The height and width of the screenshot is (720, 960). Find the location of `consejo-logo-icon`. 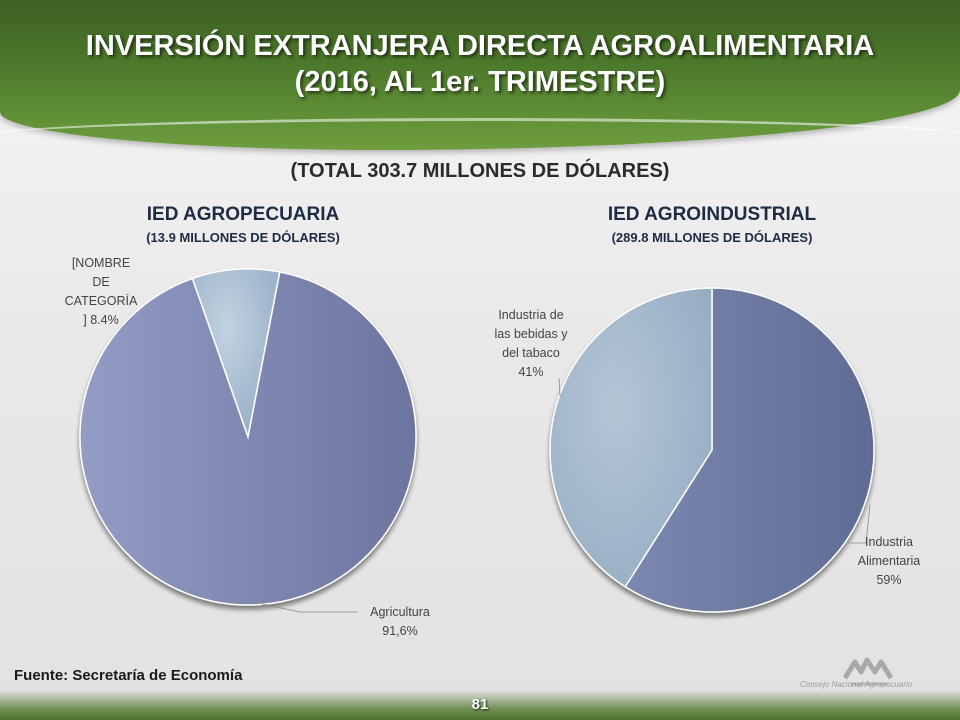

consejo-logo-icon is located at coordinates (868, 671).